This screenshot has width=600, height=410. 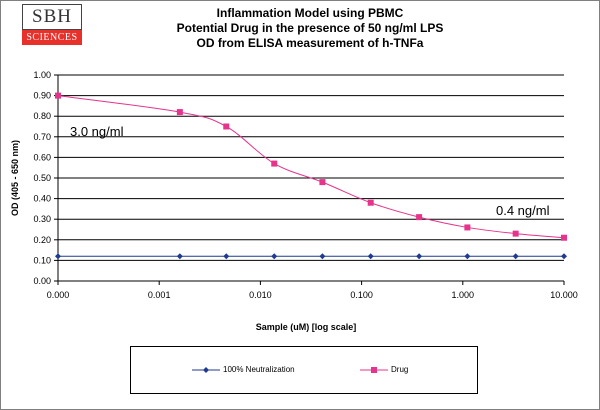 I want to click on legend-swatch-drug, so click(x=374, y=370).